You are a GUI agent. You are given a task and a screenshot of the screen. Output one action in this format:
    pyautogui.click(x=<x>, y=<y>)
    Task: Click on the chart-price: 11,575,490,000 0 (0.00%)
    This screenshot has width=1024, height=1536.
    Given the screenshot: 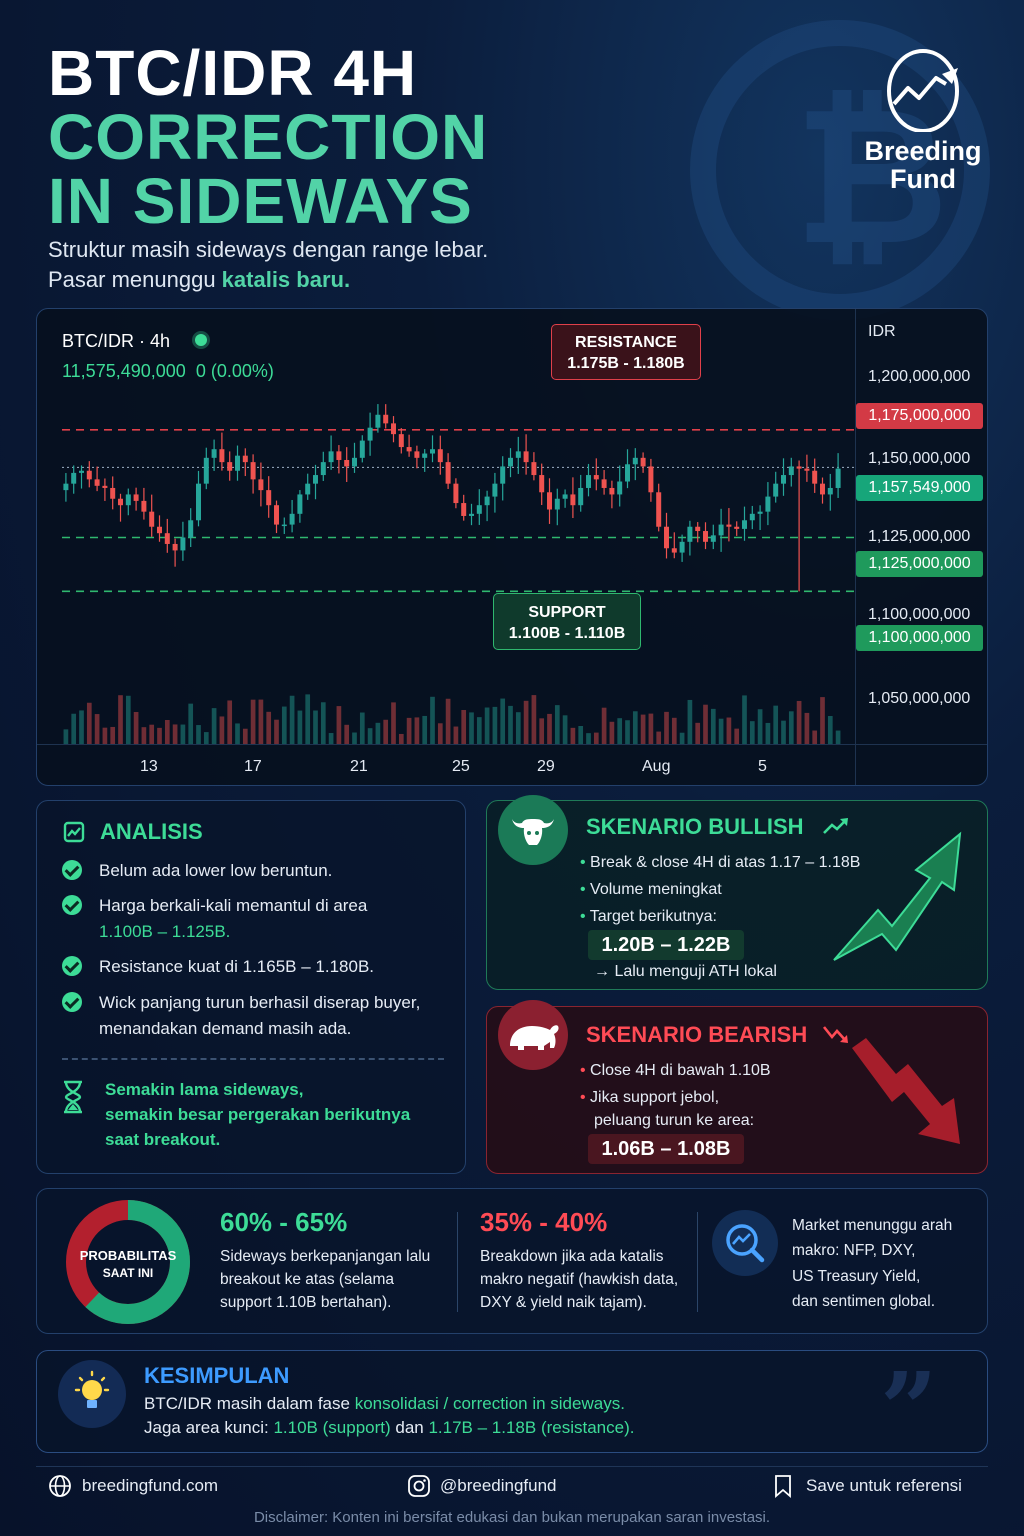 What is the action you would take?
    pyautogui.click(x=168, y=371)
    